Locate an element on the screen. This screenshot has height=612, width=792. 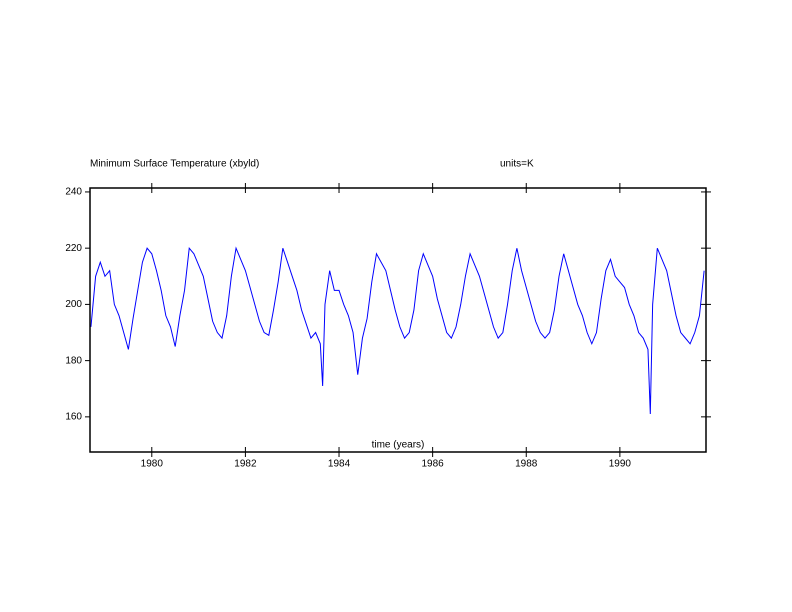
y-tick-label: 220 is located at coordinates (73, 248).